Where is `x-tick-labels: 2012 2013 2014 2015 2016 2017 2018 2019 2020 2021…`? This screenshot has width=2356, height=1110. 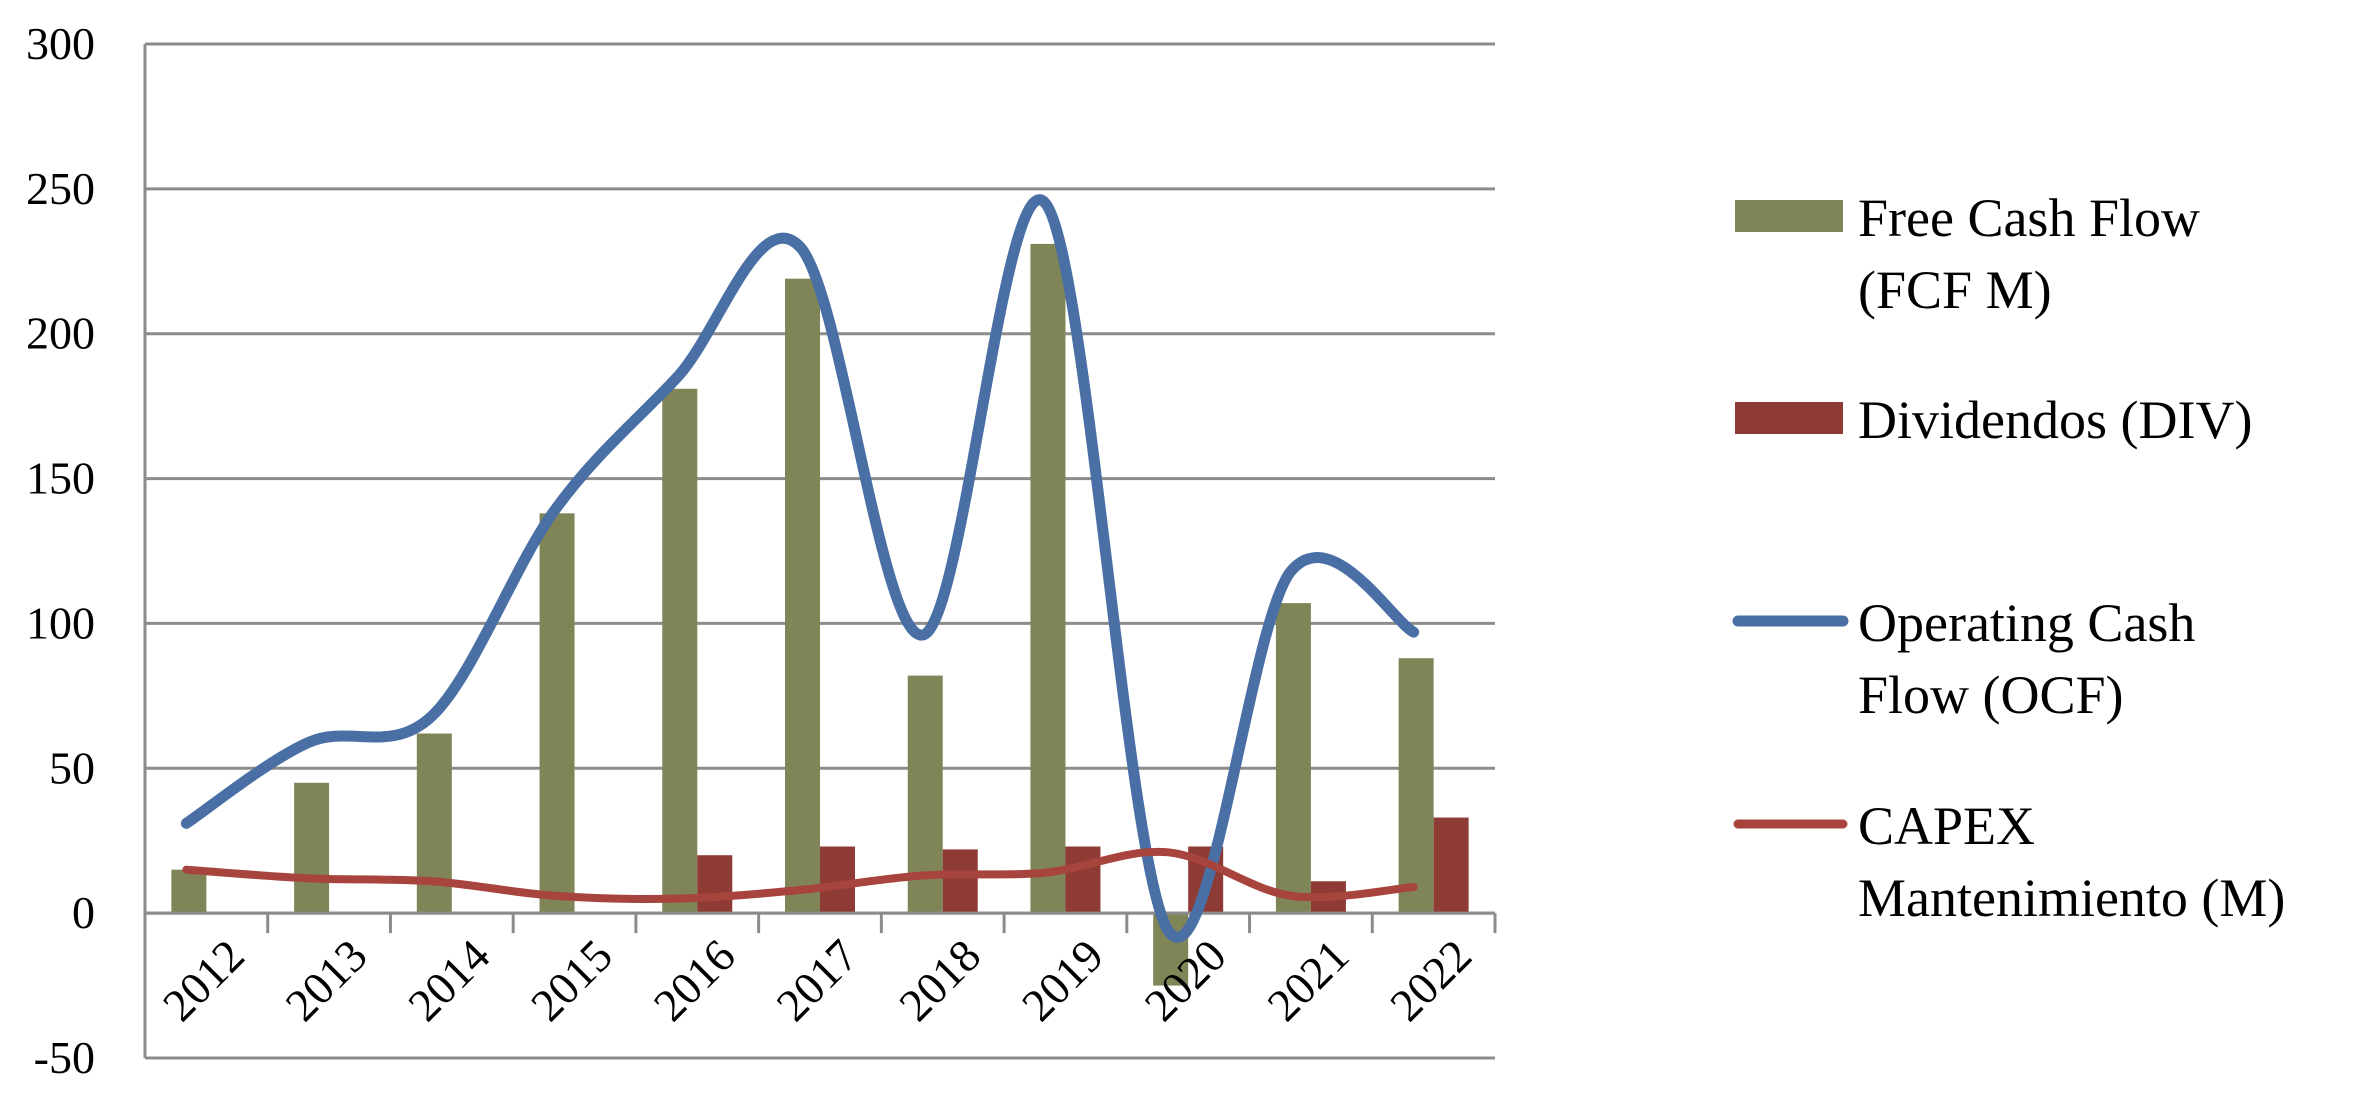 x-tick-labels: 2012 2013 2014 2015 2016 2017 2018 2019 2020 2021… is located at coordinates (817, 980).